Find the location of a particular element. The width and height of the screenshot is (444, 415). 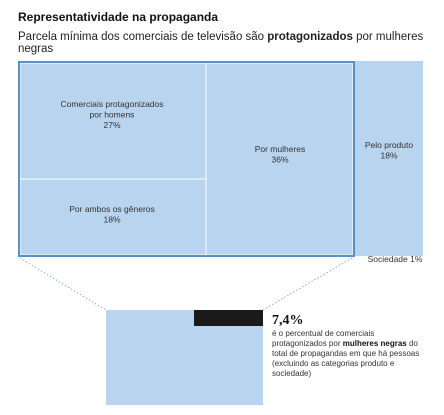

cell-sociedade-label: Sociedade 1% is located at coordinates (395, 259).